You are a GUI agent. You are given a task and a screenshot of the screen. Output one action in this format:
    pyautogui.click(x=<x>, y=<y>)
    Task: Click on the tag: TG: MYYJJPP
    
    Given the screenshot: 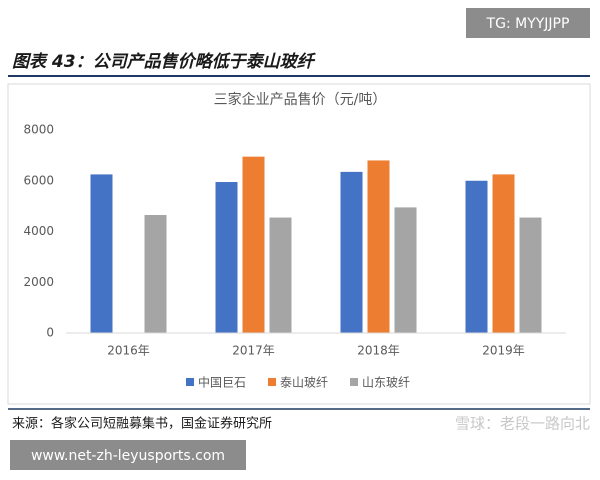 What is the action you would take?
    pyautogui.click(x=528, y=24)
    